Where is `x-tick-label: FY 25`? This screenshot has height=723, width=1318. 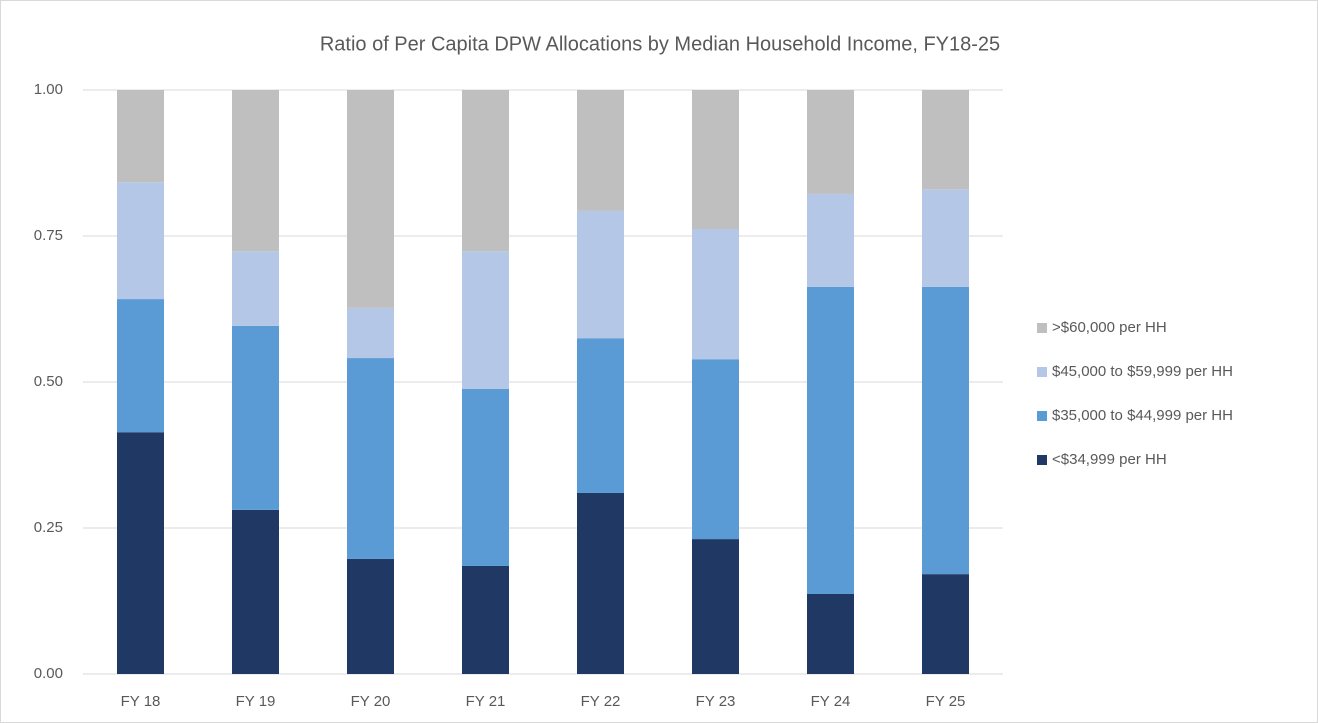 x-tick-label: FY 25 is located at coordinates (946, 701).